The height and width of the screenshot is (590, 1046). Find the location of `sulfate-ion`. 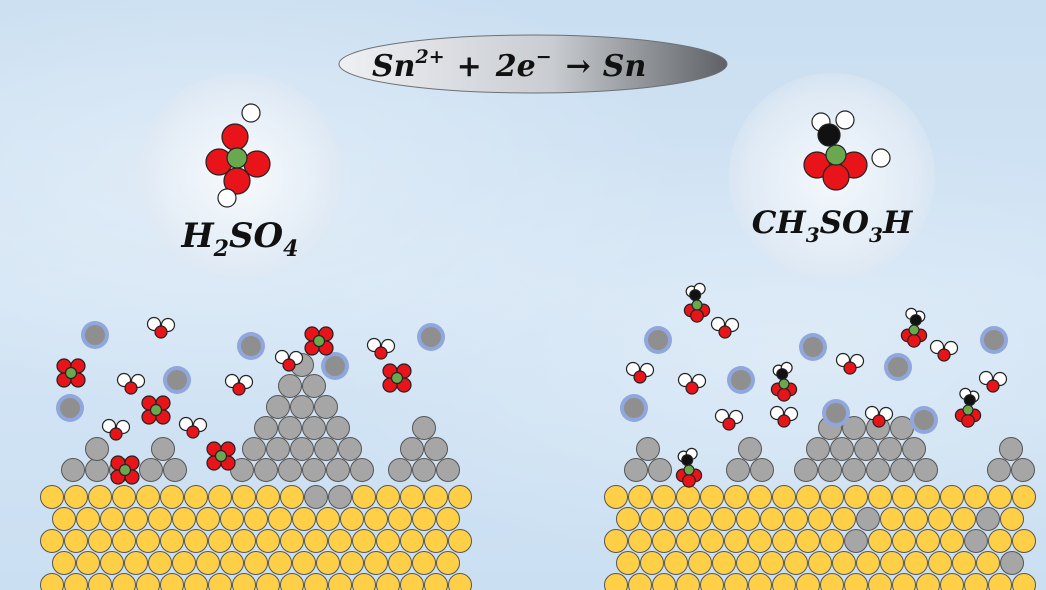

sulfate-ion is located at coordinates (319, 341).